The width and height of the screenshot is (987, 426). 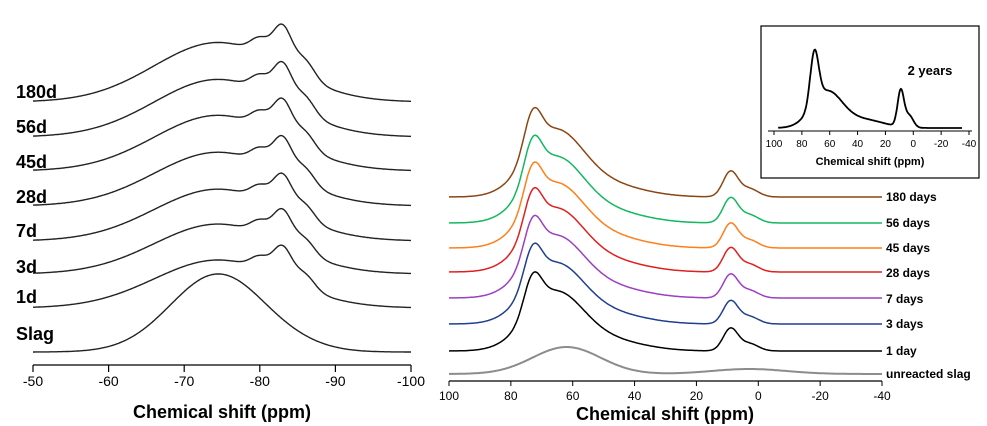 I want to click on left-series-45d, so click(x=222, y=134).